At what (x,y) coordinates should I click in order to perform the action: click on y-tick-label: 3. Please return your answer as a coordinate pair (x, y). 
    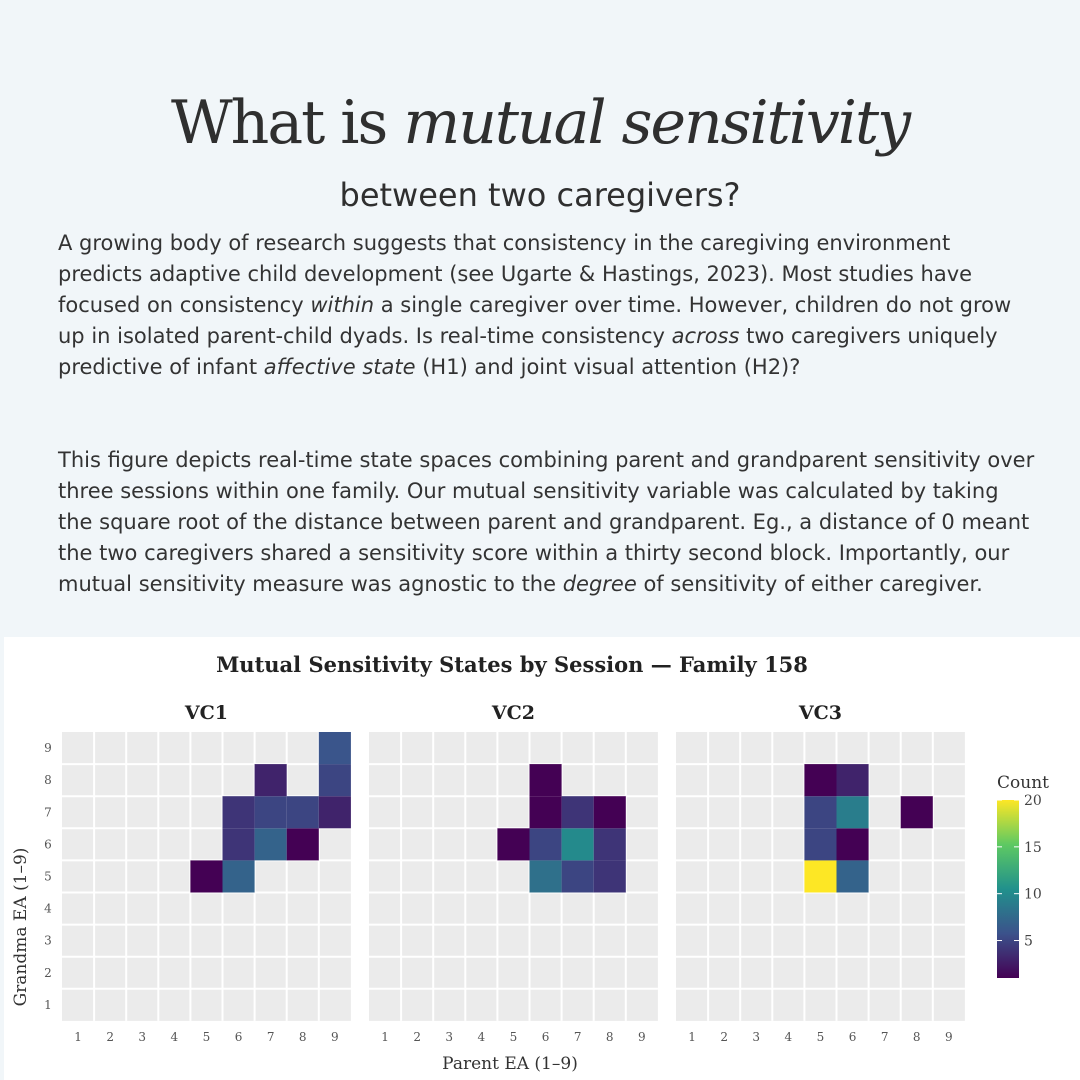
    Looking at the image, I should click on (48, 941).